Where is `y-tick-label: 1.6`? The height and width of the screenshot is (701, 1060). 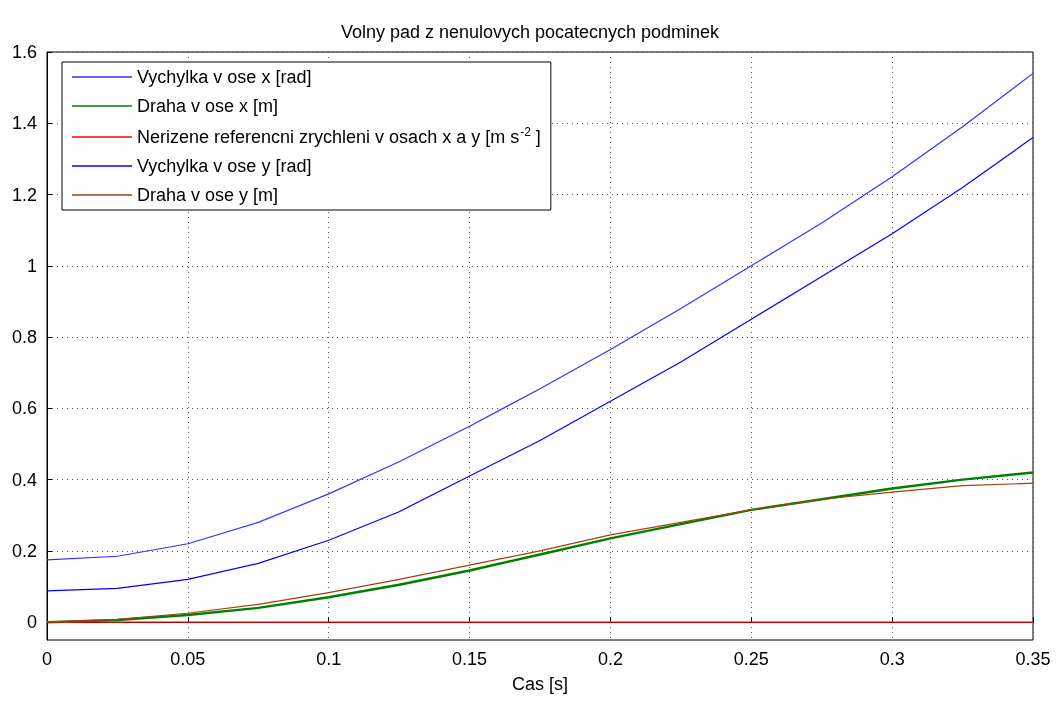
y-tick-label: 1.6 is located at coordinates (24, 52).